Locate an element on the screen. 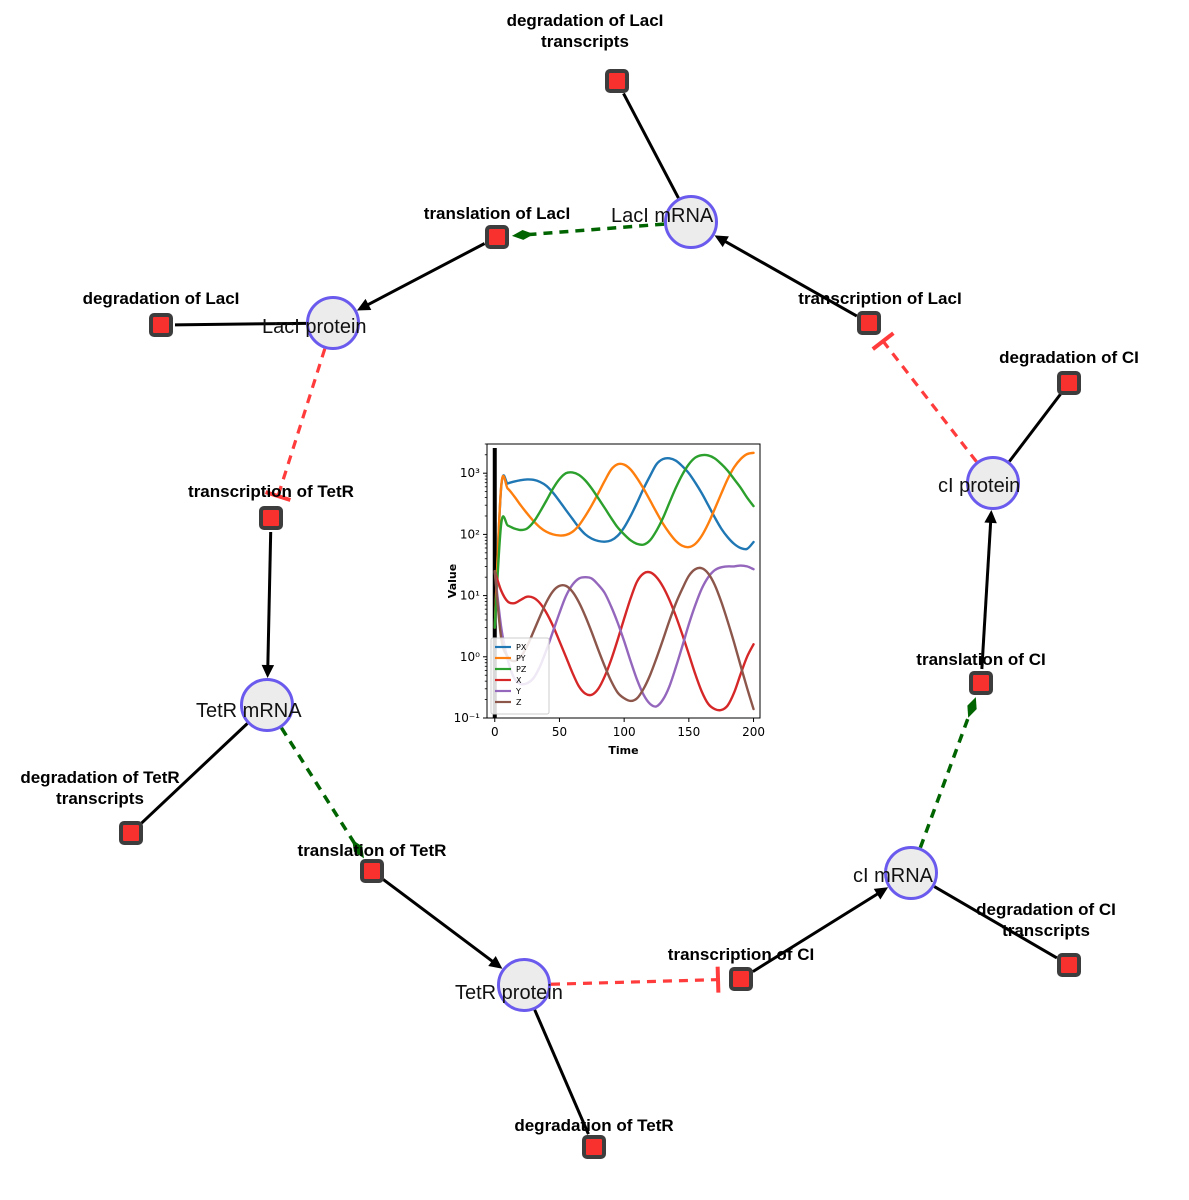 The width and height of the screenshot is (1189, 1200). svg-text: Value is located at coordinates (452, 581).